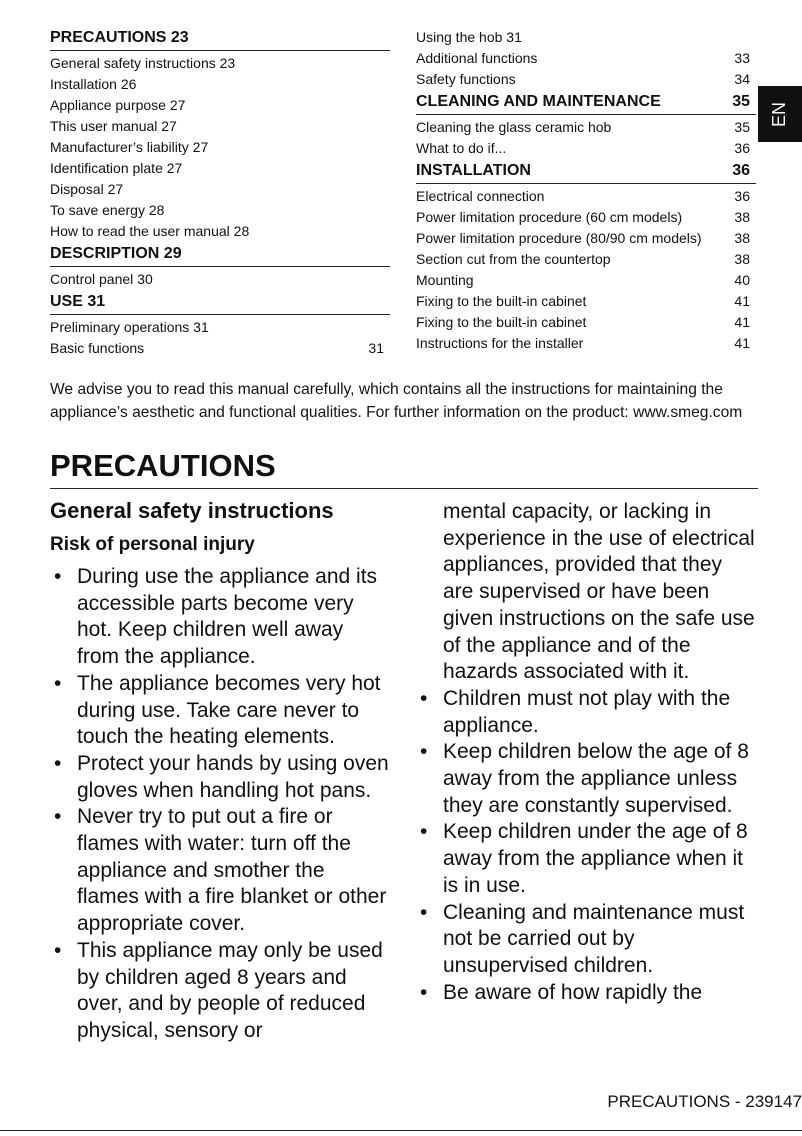 The height and width of the screenshot is (1136, 802). What do you see at coordinates (586, 280) in the screenshot?
I see `toc-entry: Mounting 40` at bounding box center [586, 280].